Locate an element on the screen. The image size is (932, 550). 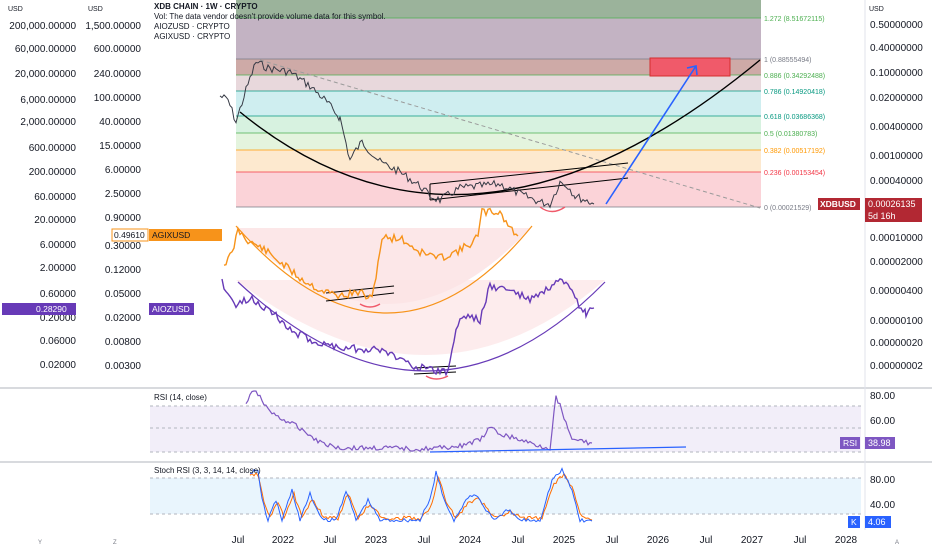
left-outer-tick-label: 2.00000 is located at coordinates (58, 268).